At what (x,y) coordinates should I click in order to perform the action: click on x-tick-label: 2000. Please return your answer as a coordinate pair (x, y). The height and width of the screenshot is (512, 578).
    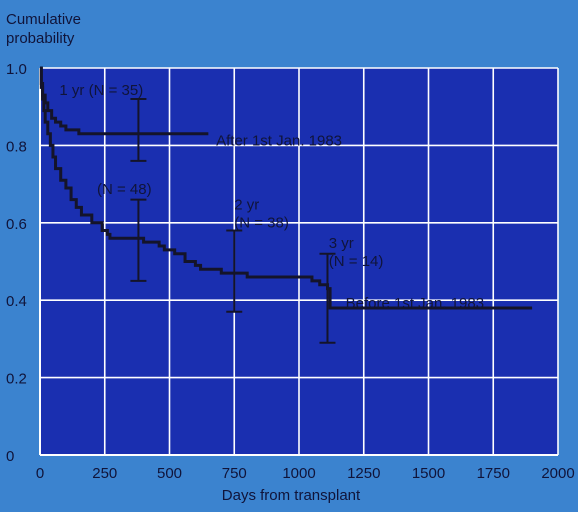
    Looking at the image, I should click on (557, 473).